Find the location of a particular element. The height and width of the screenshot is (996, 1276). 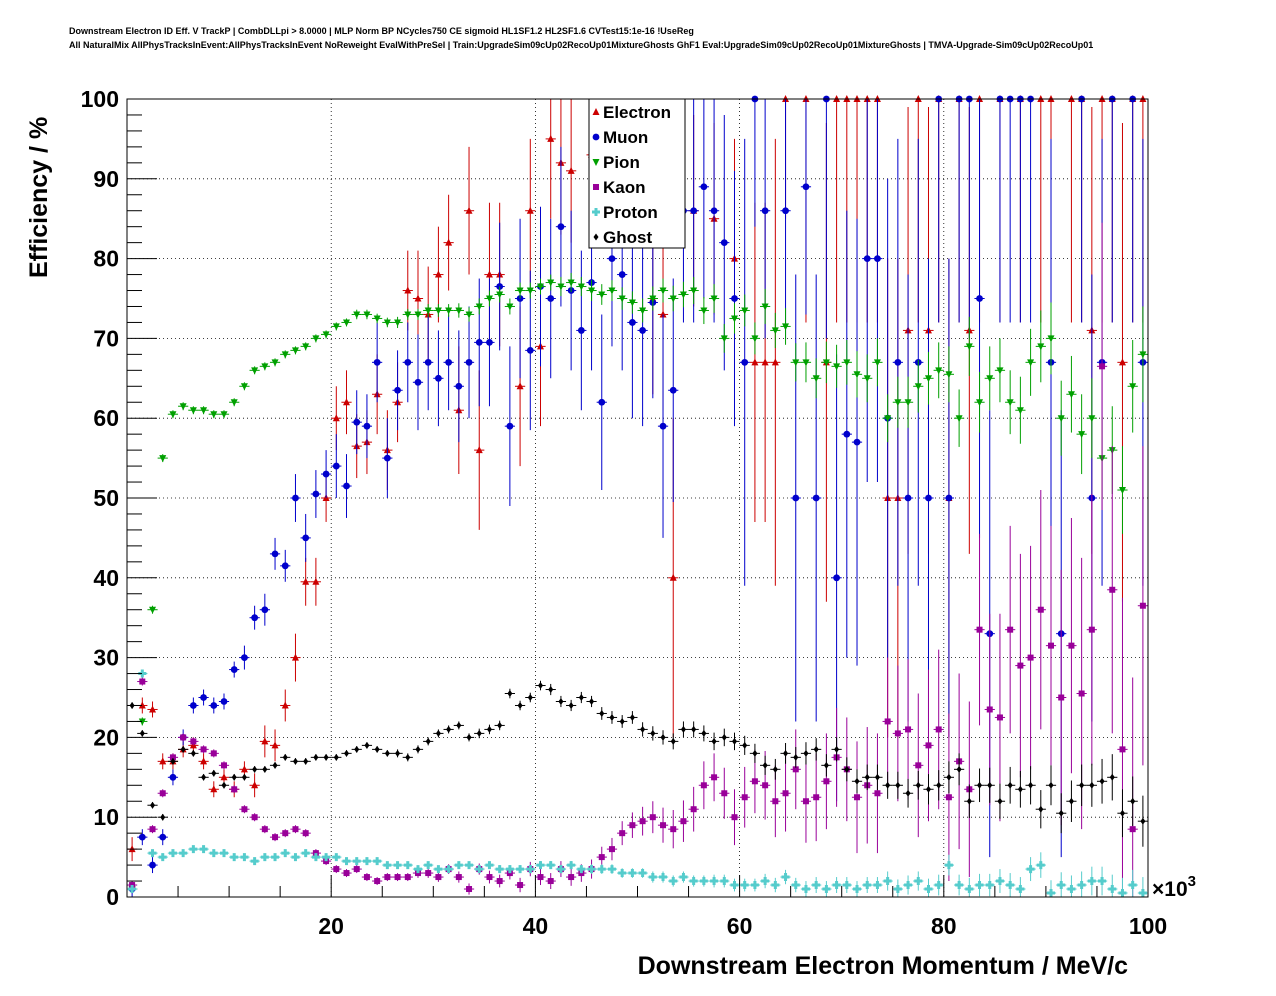

y-tick-label-5: 50 is located at coordinates (106, 498).